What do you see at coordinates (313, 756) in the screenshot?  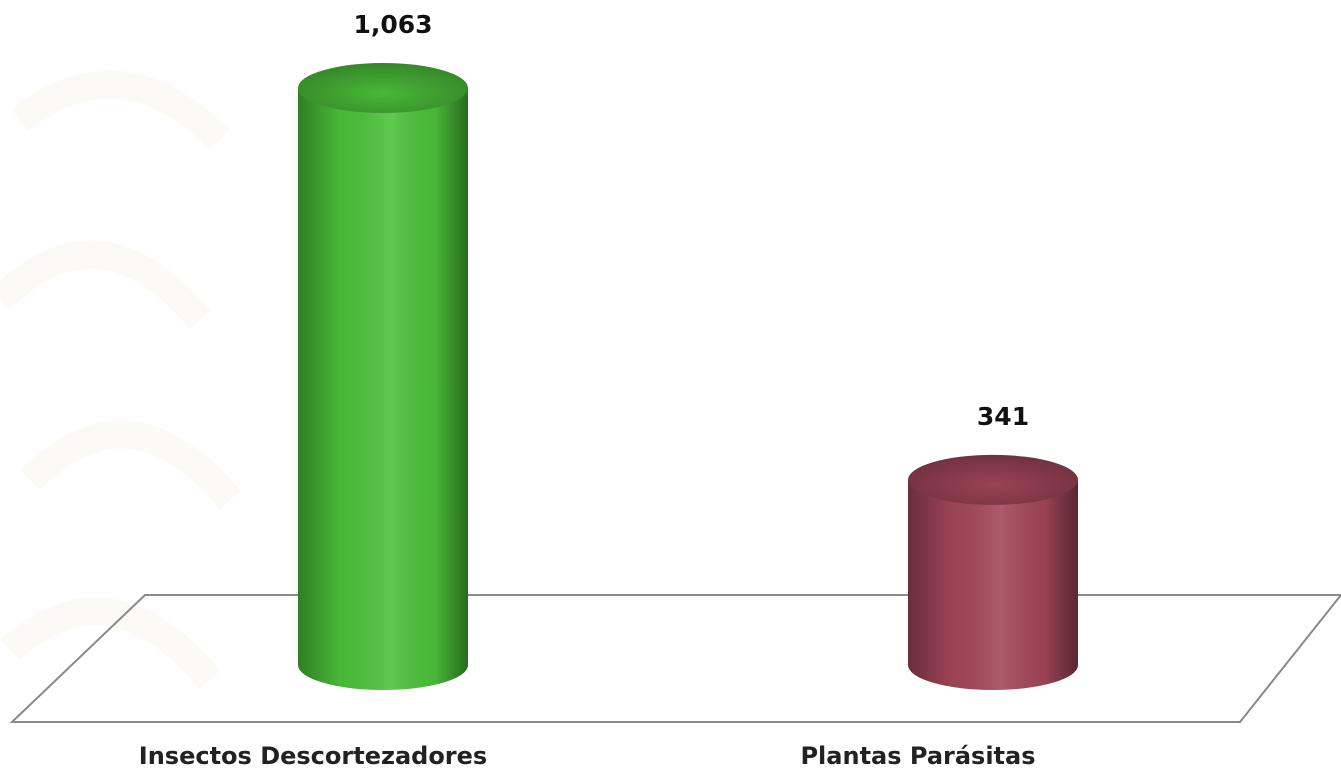 I see `x-tick-label: Insectos Descortezadores` at bounding box center [313, 756].